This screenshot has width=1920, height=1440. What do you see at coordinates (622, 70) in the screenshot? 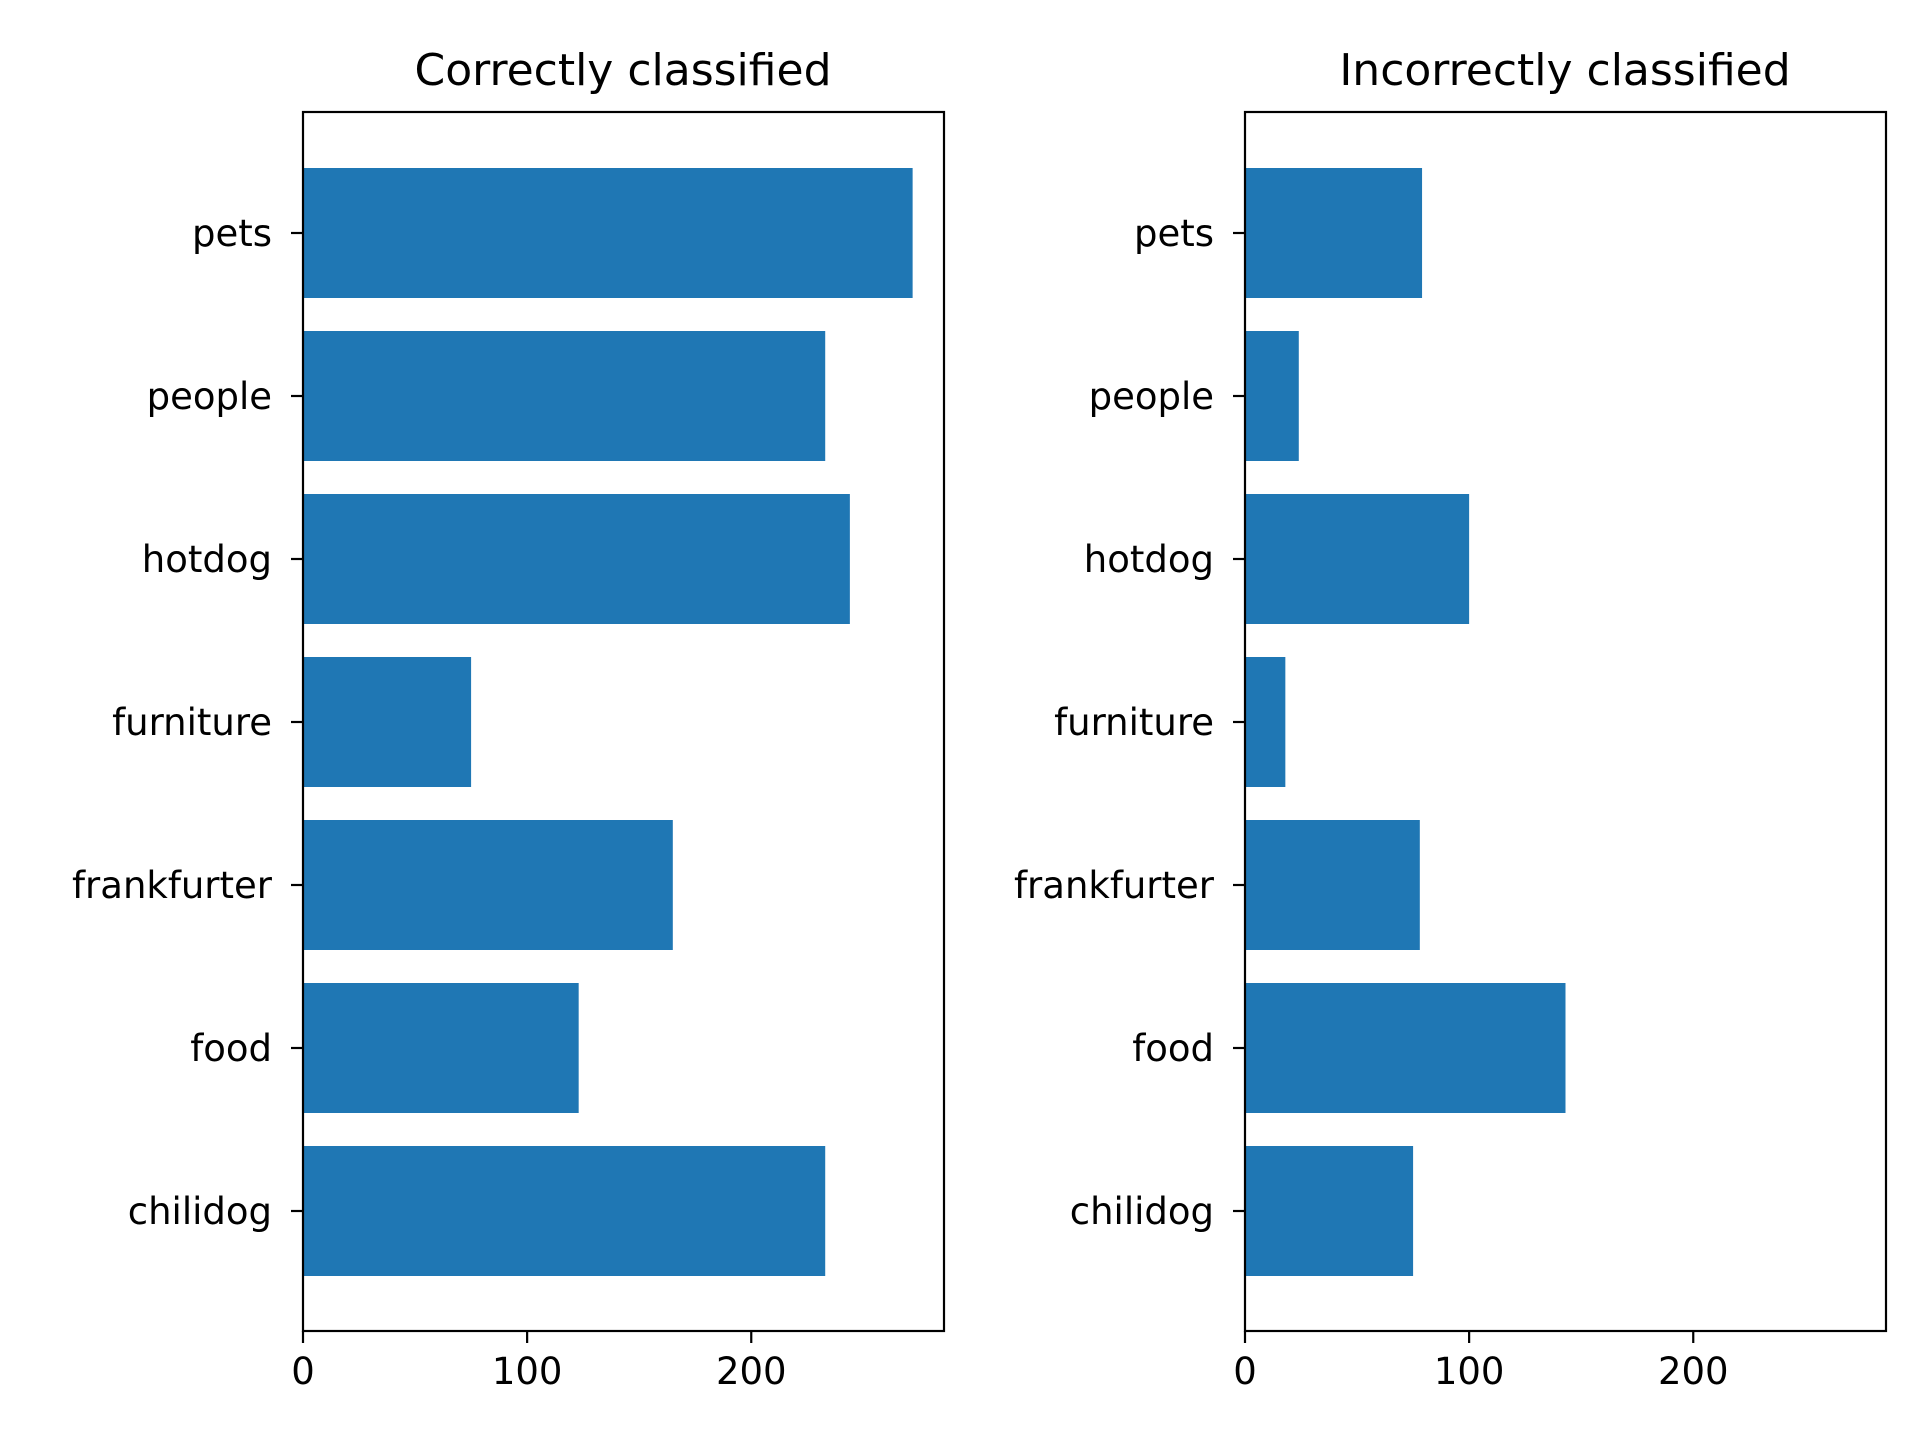
I see `chart-title: Correctly classified` at bounding box center [622, 70].